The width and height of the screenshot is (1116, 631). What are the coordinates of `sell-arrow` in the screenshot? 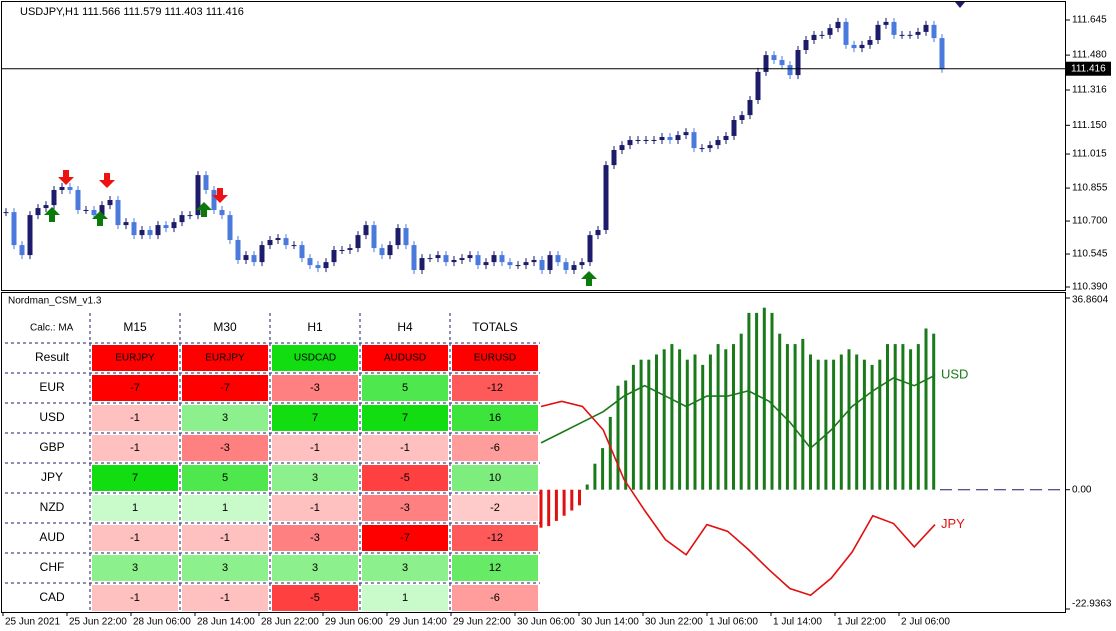 It's located at (107, 180).